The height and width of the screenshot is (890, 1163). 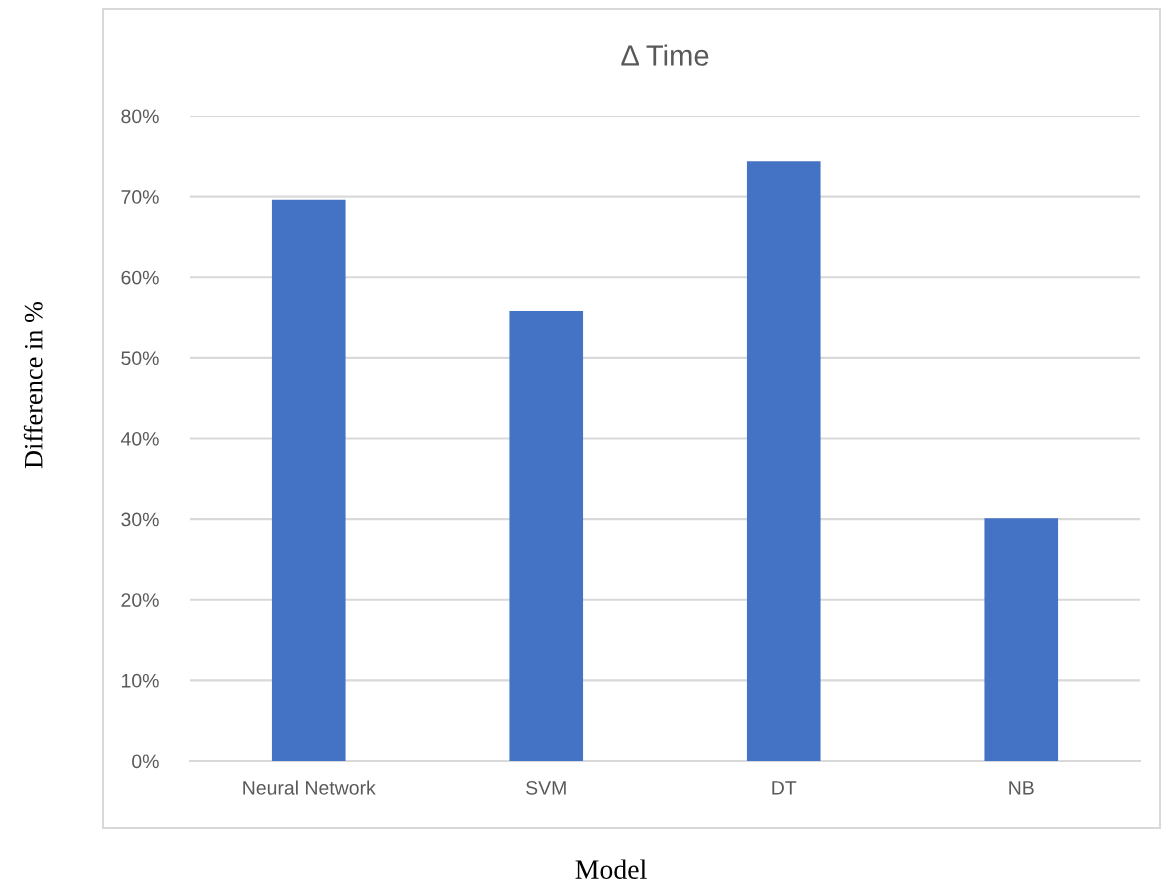 What do you see at coordinates (140, 519) in the screenshot?
I see `y-tick-label: 30%` at bounding box center [140, 519].